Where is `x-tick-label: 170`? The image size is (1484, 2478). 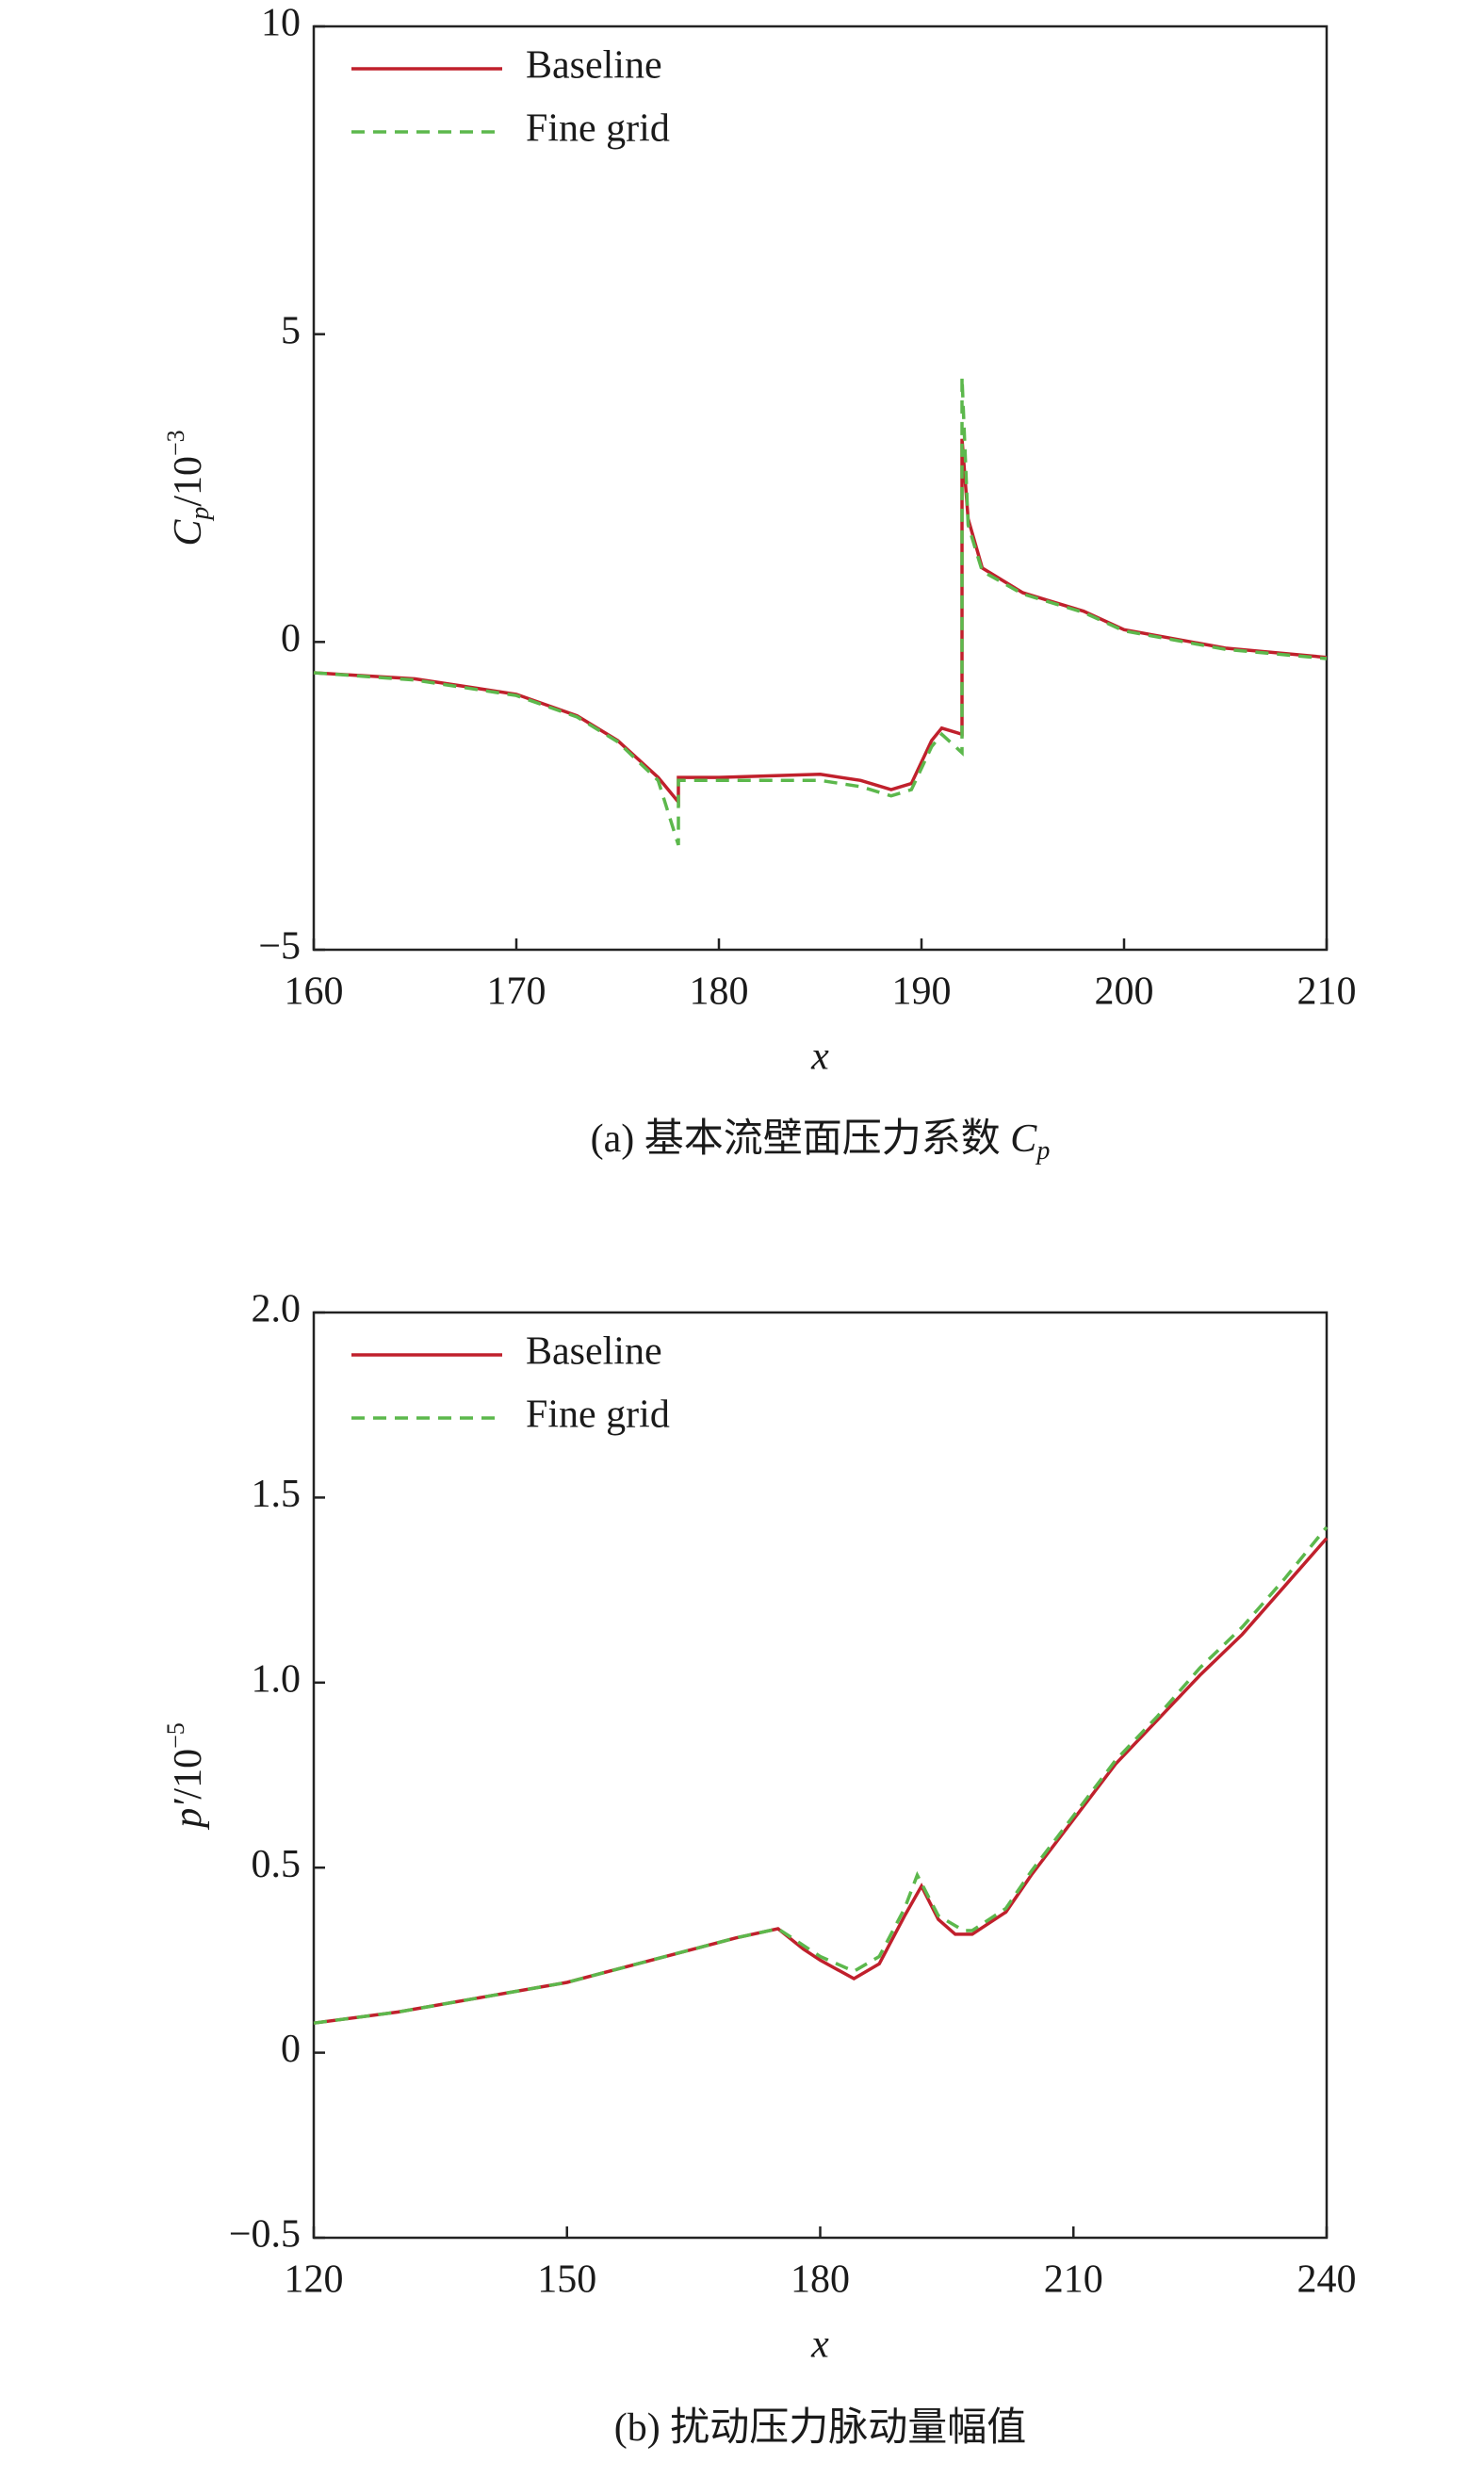 x-tick-label: 170 is located at coordinates (516, 992).